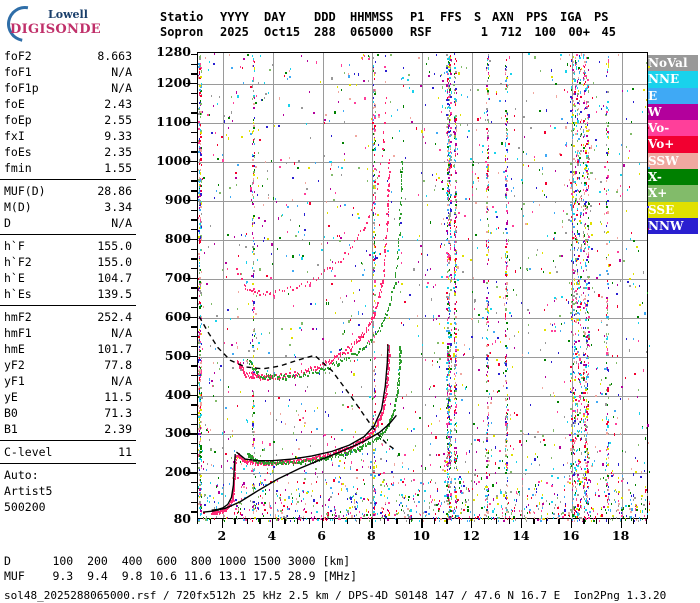  What do you see at coordinates (671, 177) in the screenshot?
I see `legend-item-x: X-` at bounding box center [671, 177].